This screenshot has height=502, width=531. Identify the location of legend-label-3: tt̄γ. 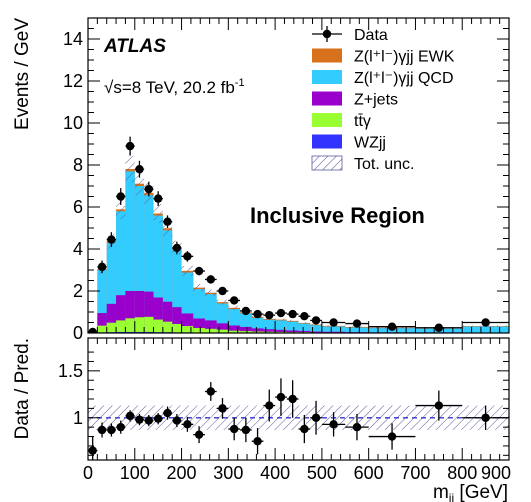
(362, 121).